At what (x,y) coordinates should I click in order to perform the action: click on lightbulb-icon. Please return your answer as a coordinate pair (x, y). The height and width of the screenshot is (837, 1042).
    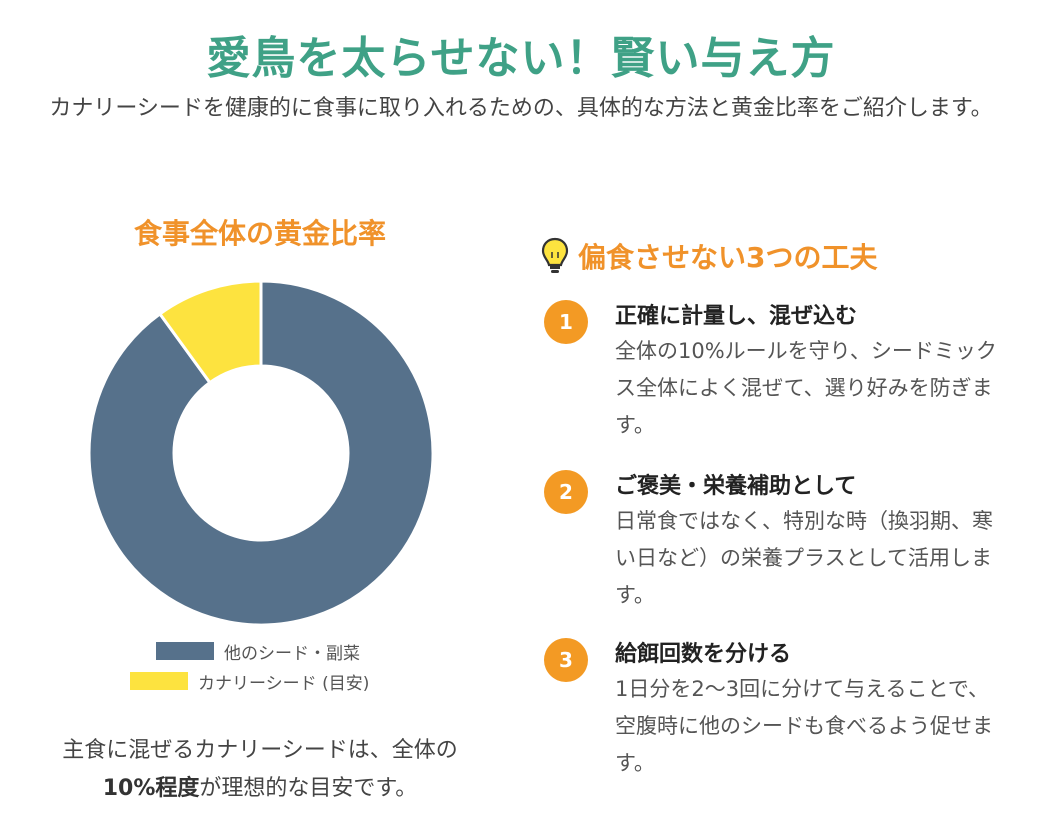
    Looking at the image, I should click on (555, 255).